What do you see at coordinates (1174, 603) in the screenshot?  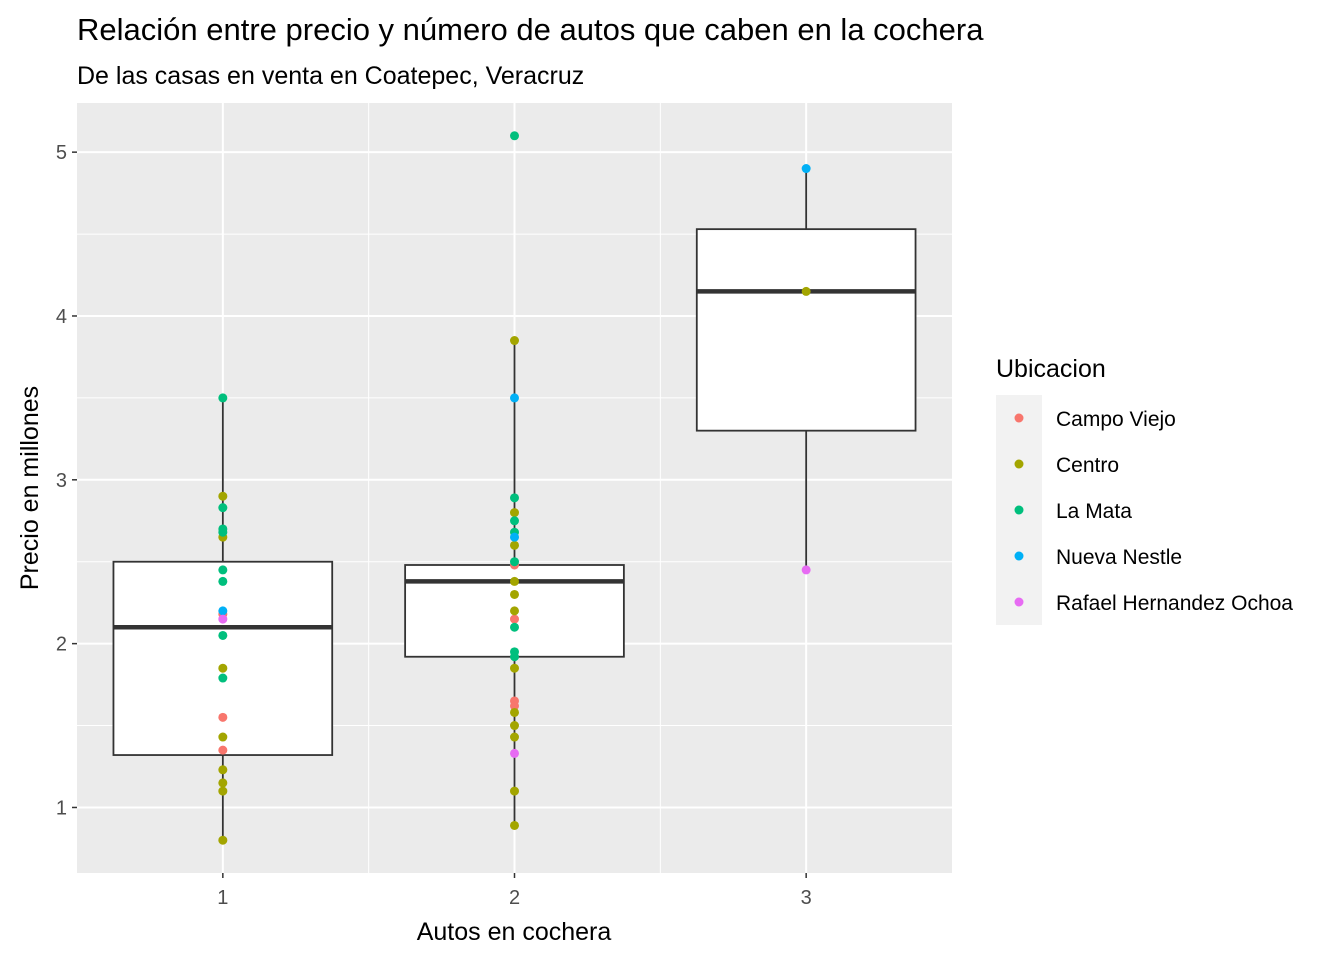 I see `legend-label: Rafael Hernandez Ochoa` at bounding box center [1174, 603].